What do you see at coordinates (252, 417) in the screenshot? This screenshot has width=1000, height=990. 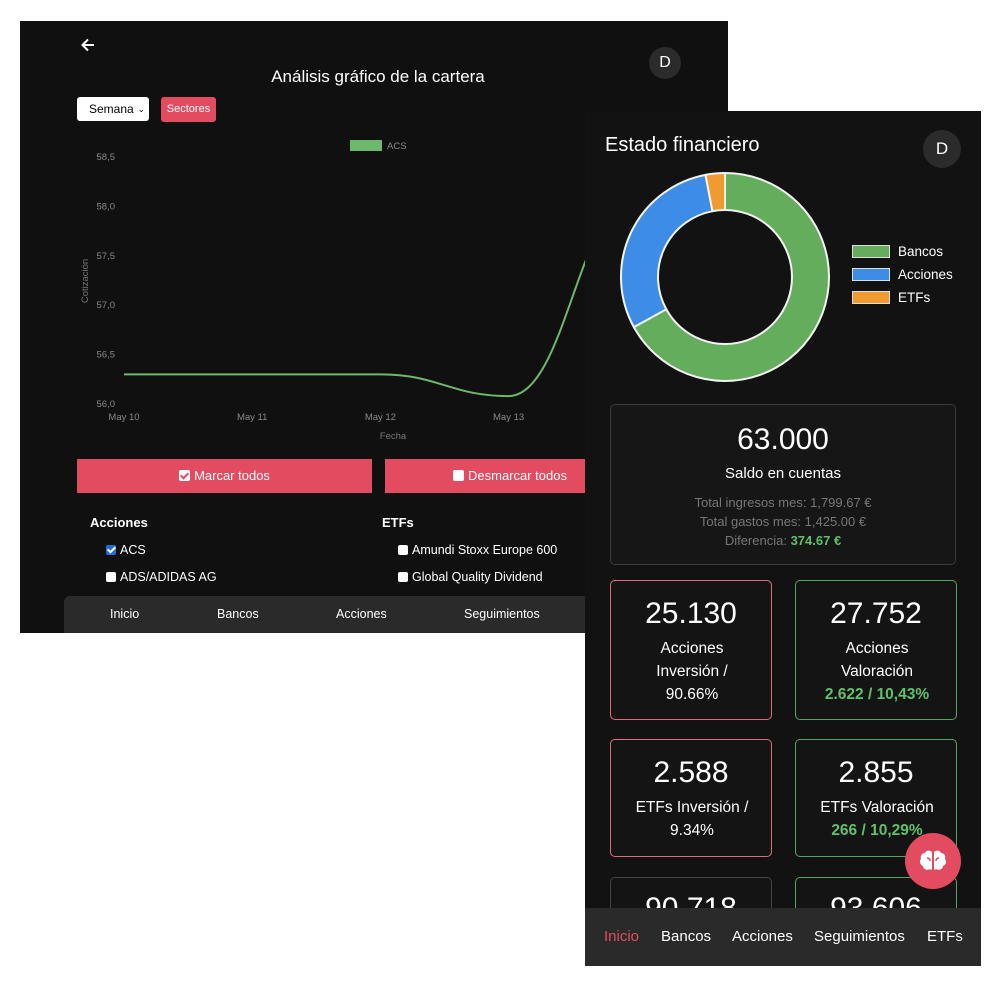 I see `x-tick-label: May 11` at bounding box center [252, 417].